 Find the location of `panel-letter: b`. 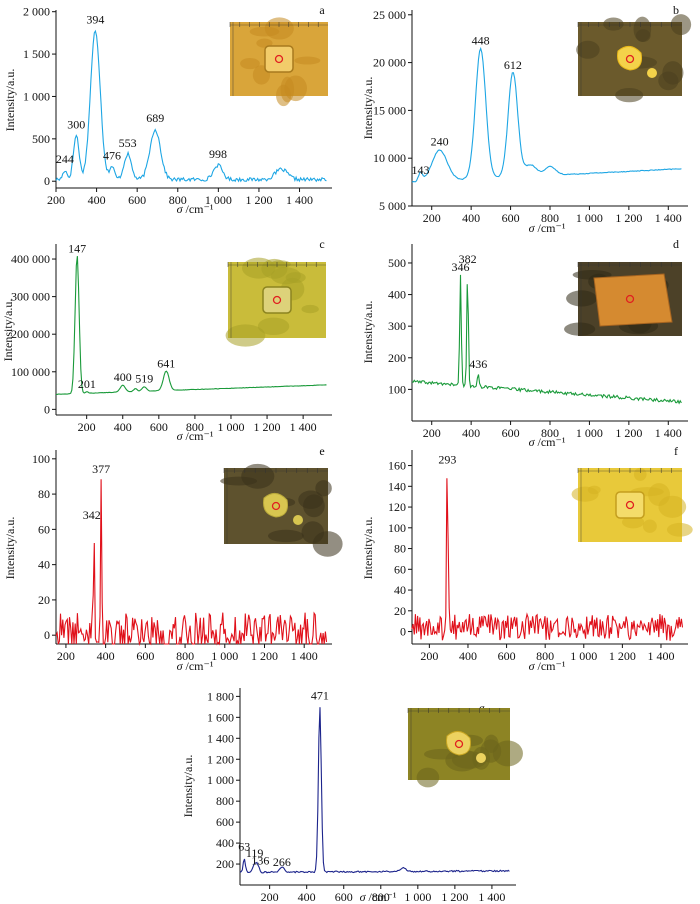

panel-letter: b is located at coordinates (676, 10).